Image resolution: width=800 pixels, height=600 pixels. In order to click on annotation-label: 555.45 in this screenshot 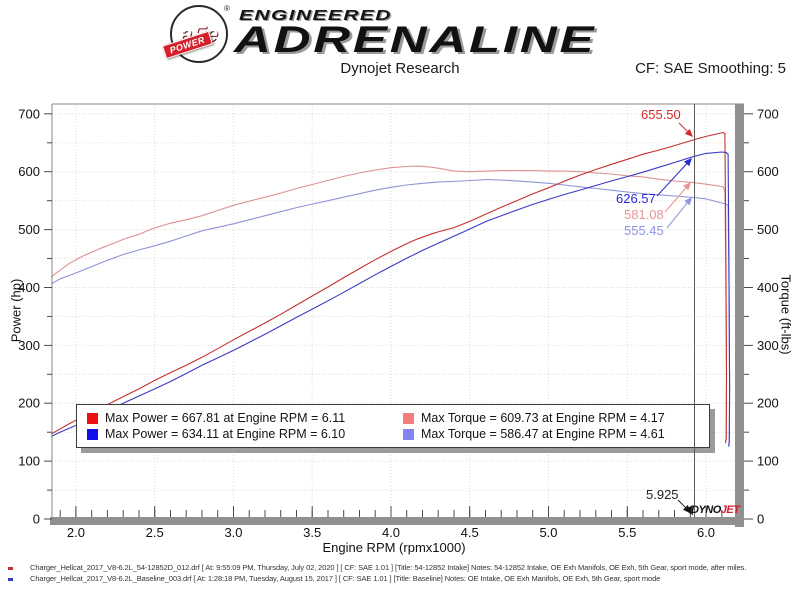, I will do `click(644, 230)`.